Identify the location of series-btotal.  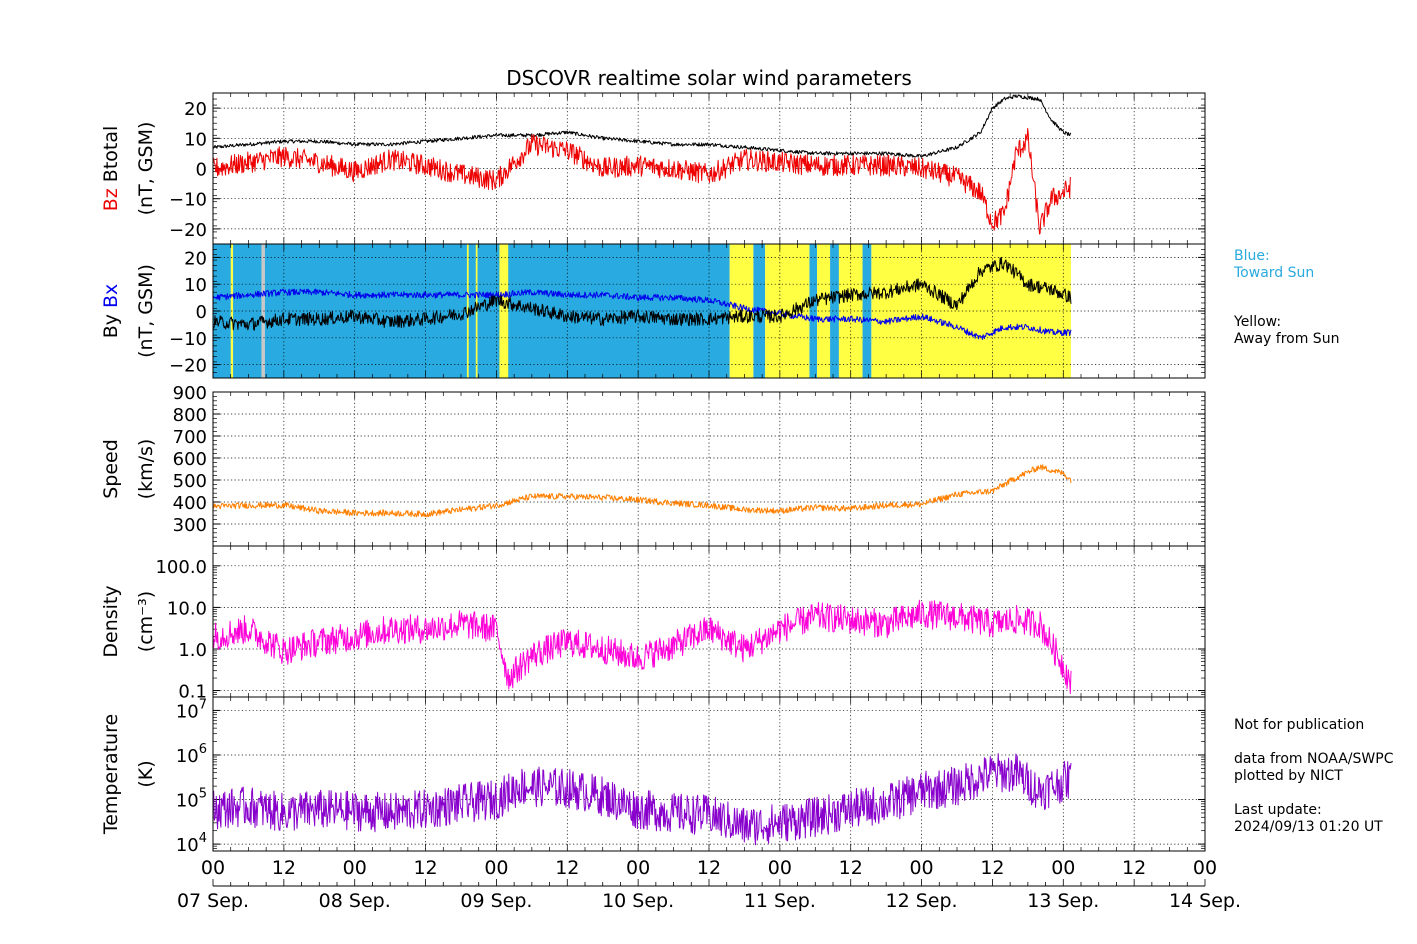
(642, 126).